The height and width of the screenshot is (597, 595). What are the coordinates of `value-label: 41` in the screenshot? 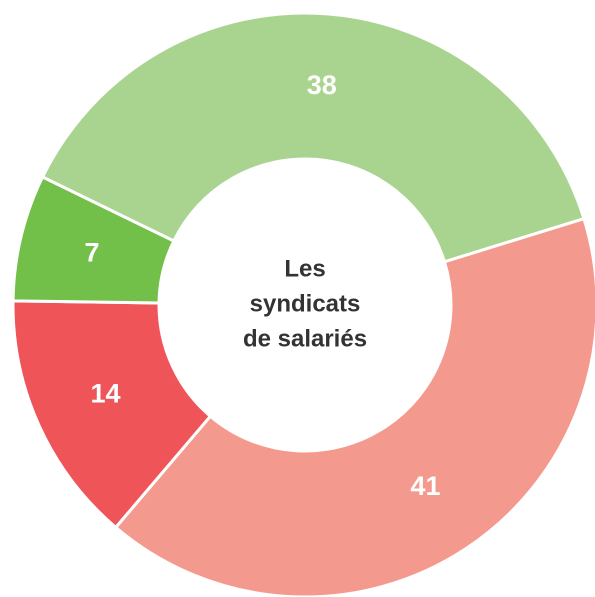 It's located at (426, 486).